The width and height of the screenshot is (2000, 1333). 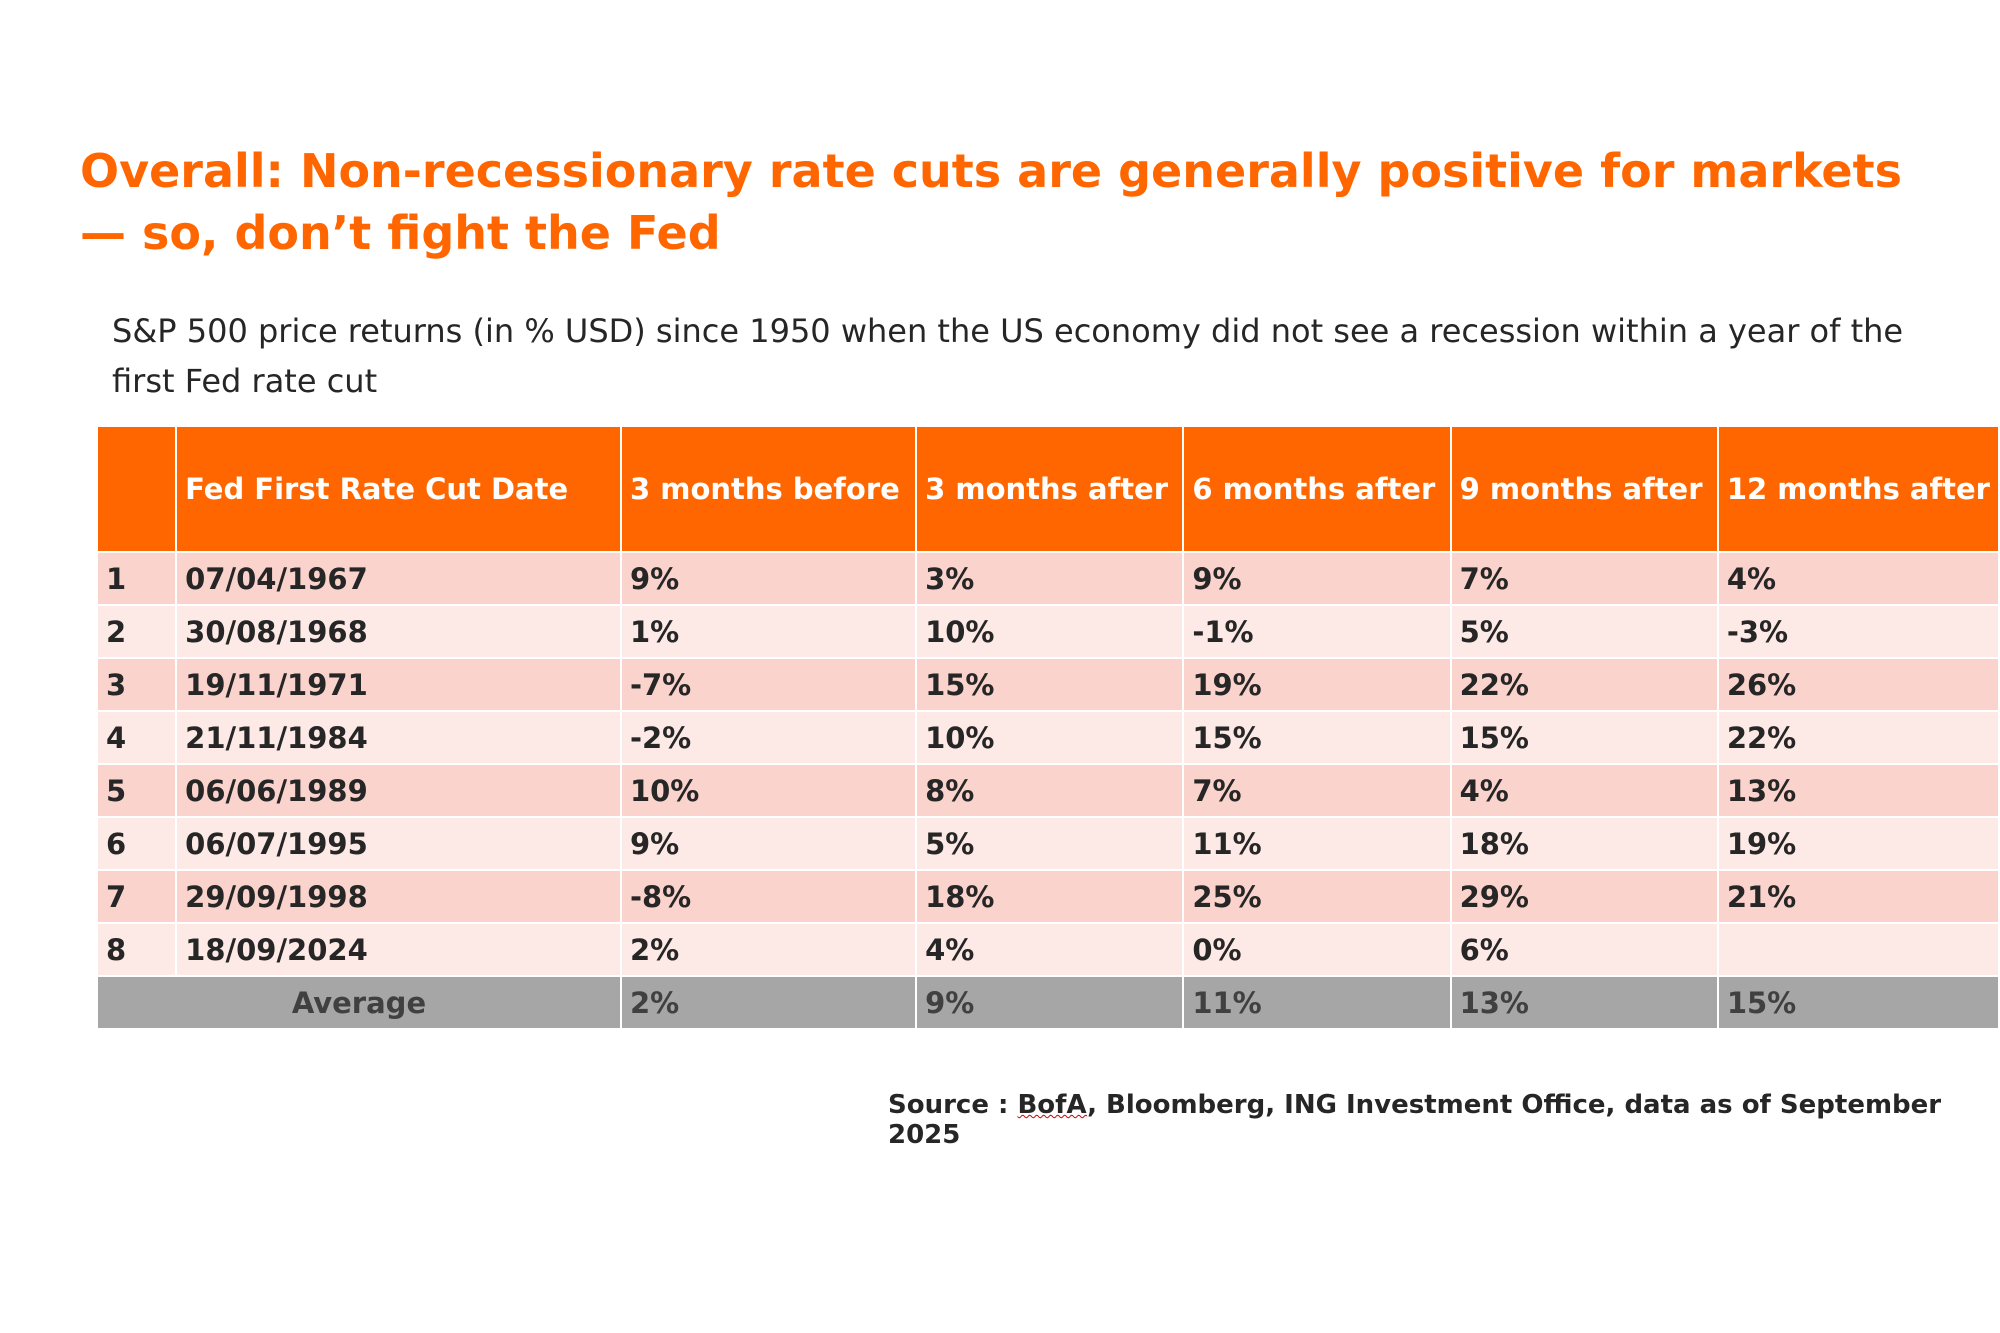 I want to click on cell-index: 6, so click(x=136, y=843).